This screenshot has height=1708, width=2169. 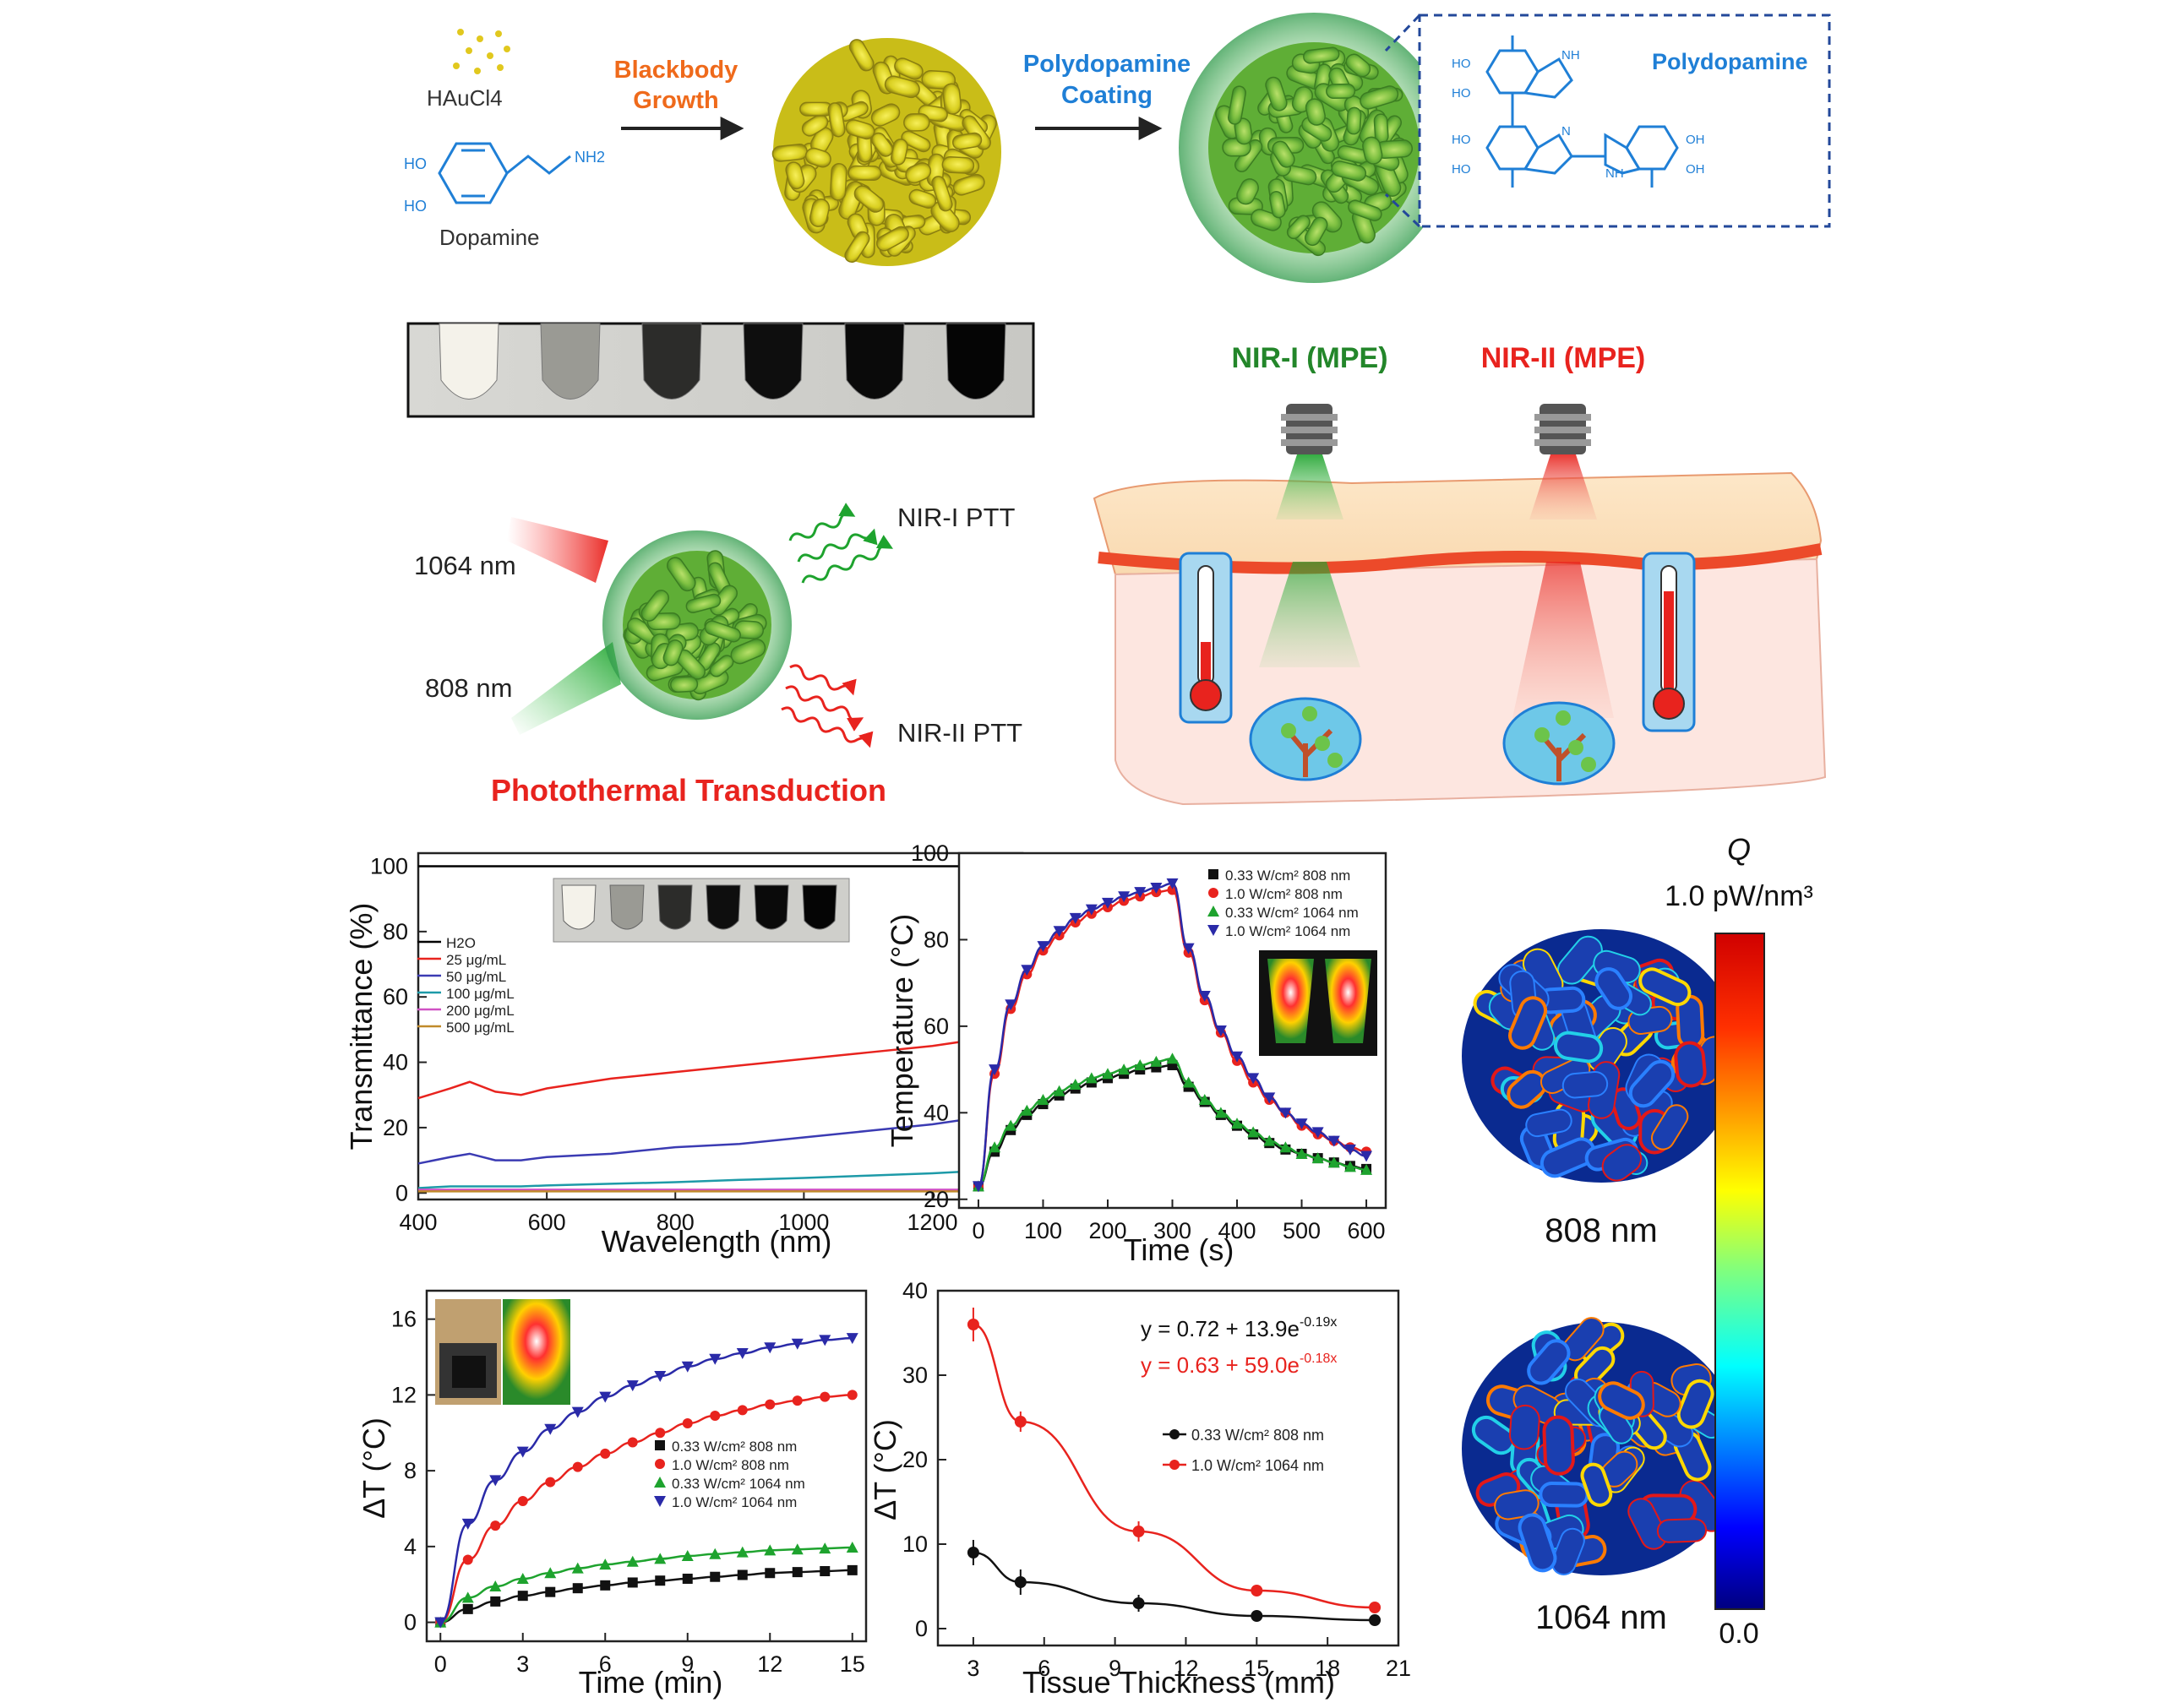 I want to click on legend-label: 200 μg/mL, so click(x=480, y=1011).